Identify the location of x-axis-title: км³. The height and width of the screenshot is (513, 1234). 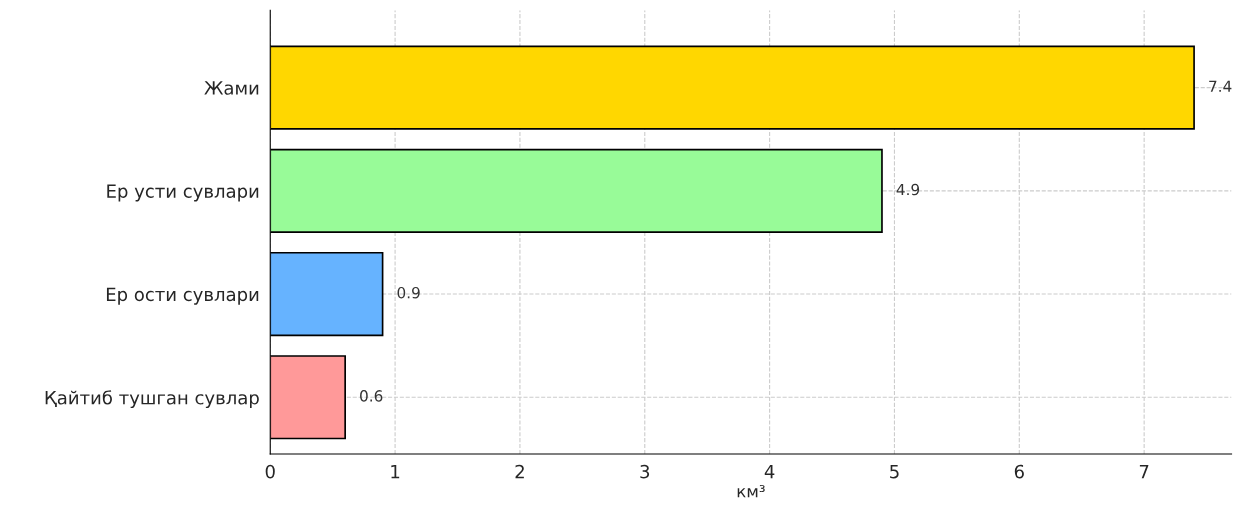
(751, 491).